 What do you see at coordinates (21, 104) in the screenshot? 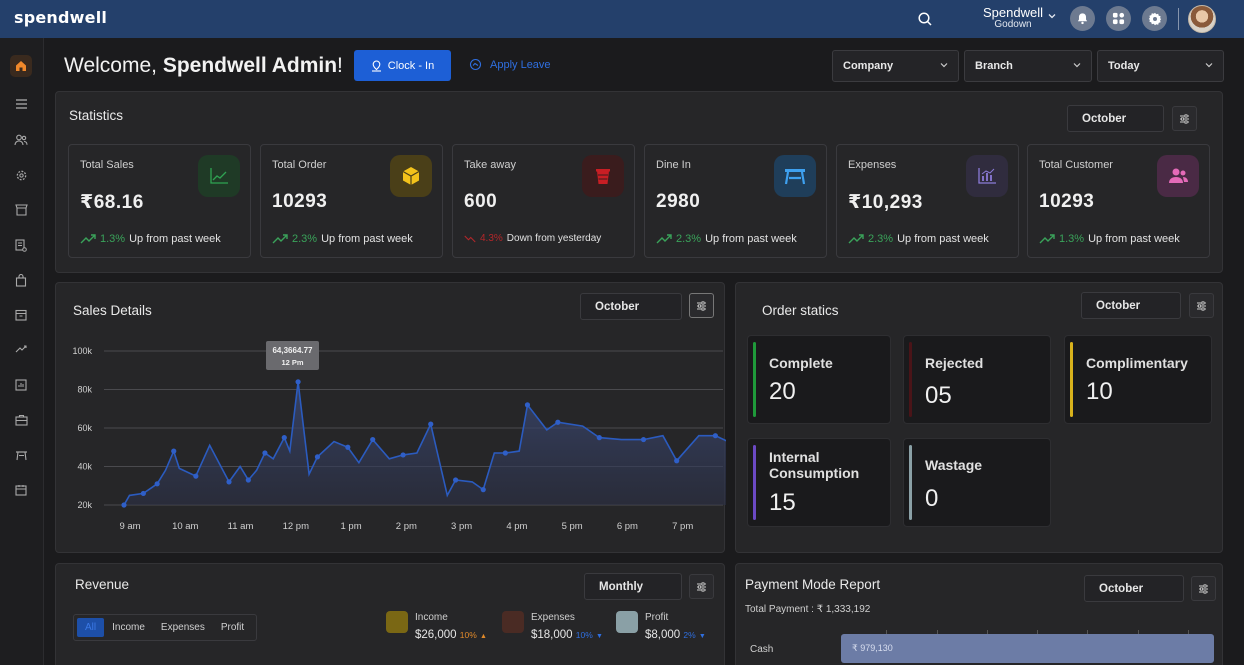
I see `sidebar-item-menu` at bounding box center [21, 104].